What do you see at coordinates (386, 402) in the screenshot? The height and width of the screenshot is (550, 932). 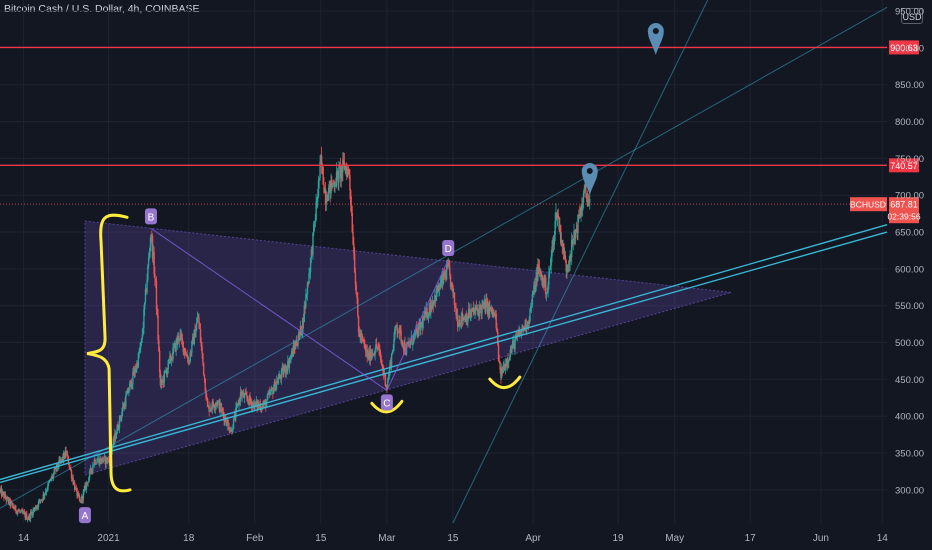 I see `marker-C-bg` at bounding box center [386, 402].